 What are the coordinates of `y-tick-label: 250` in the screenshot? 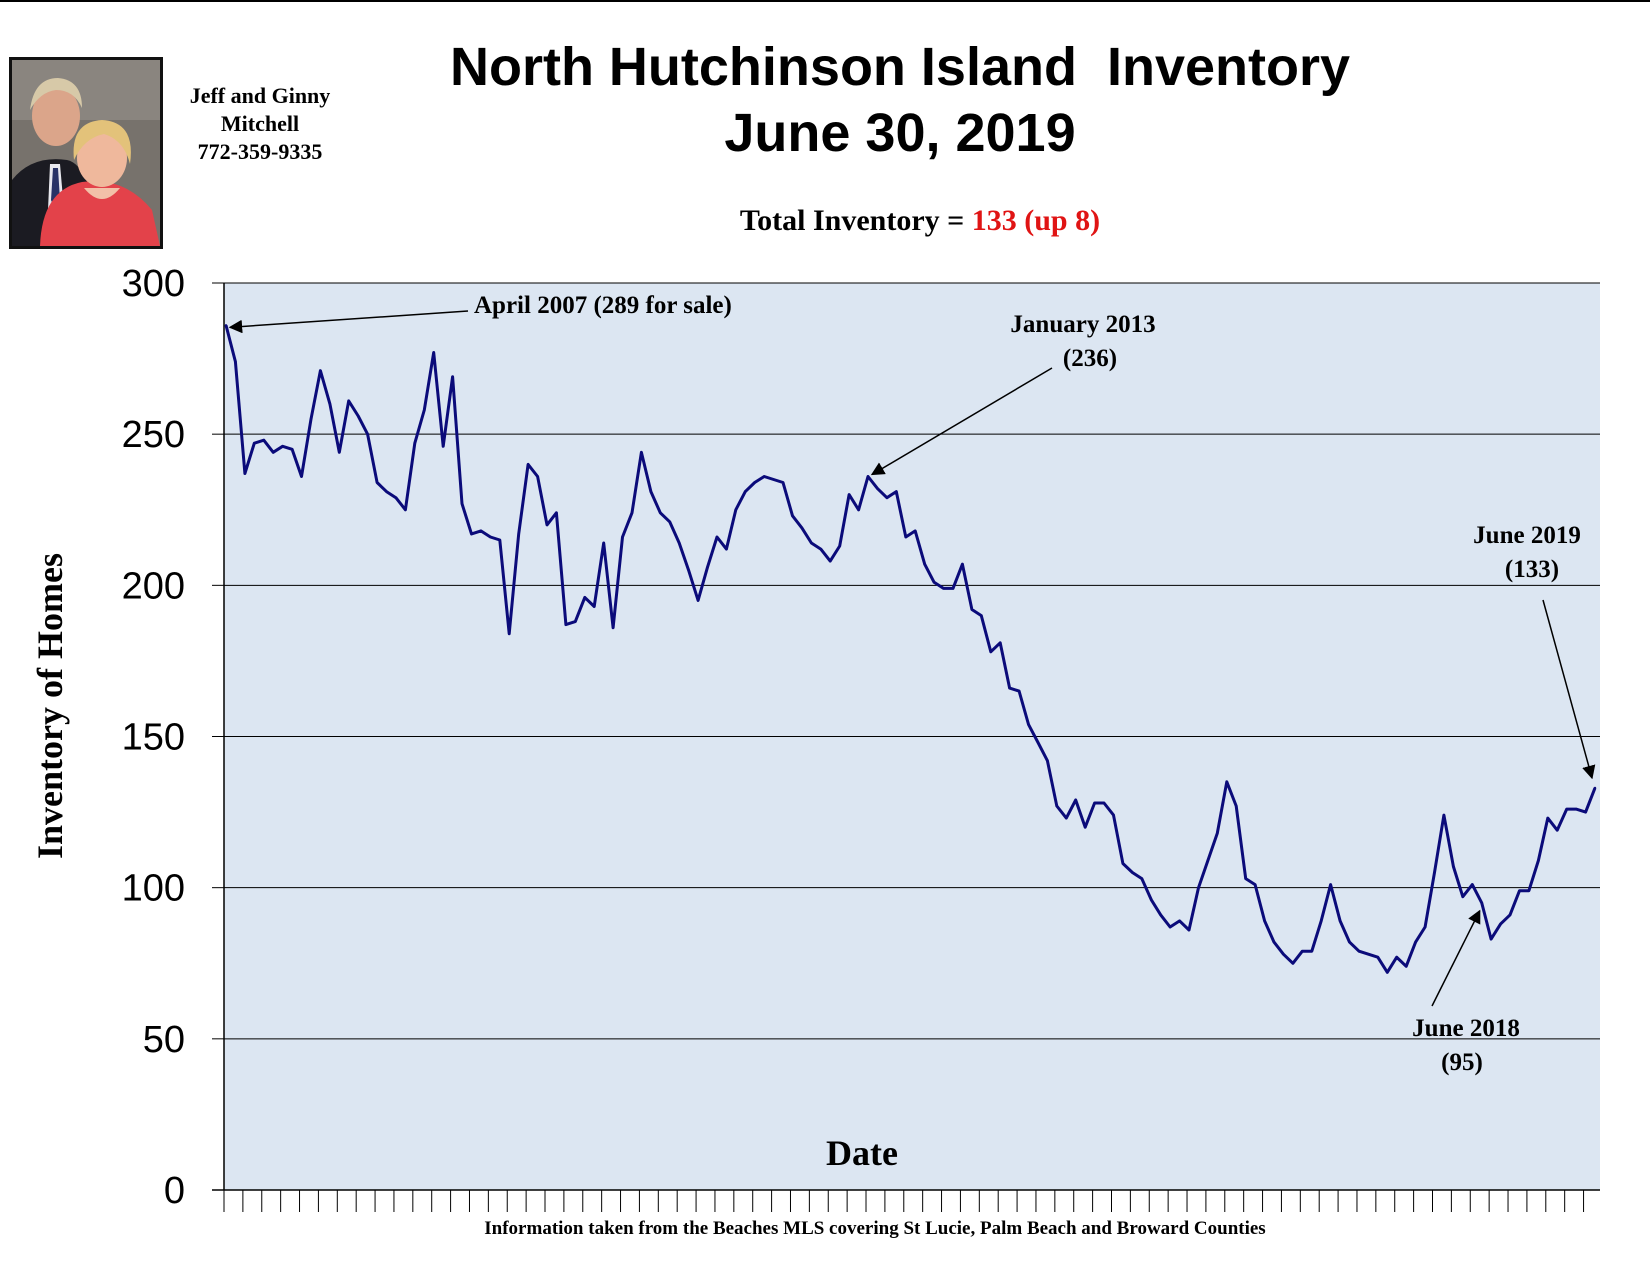 It's located at (153, 435).